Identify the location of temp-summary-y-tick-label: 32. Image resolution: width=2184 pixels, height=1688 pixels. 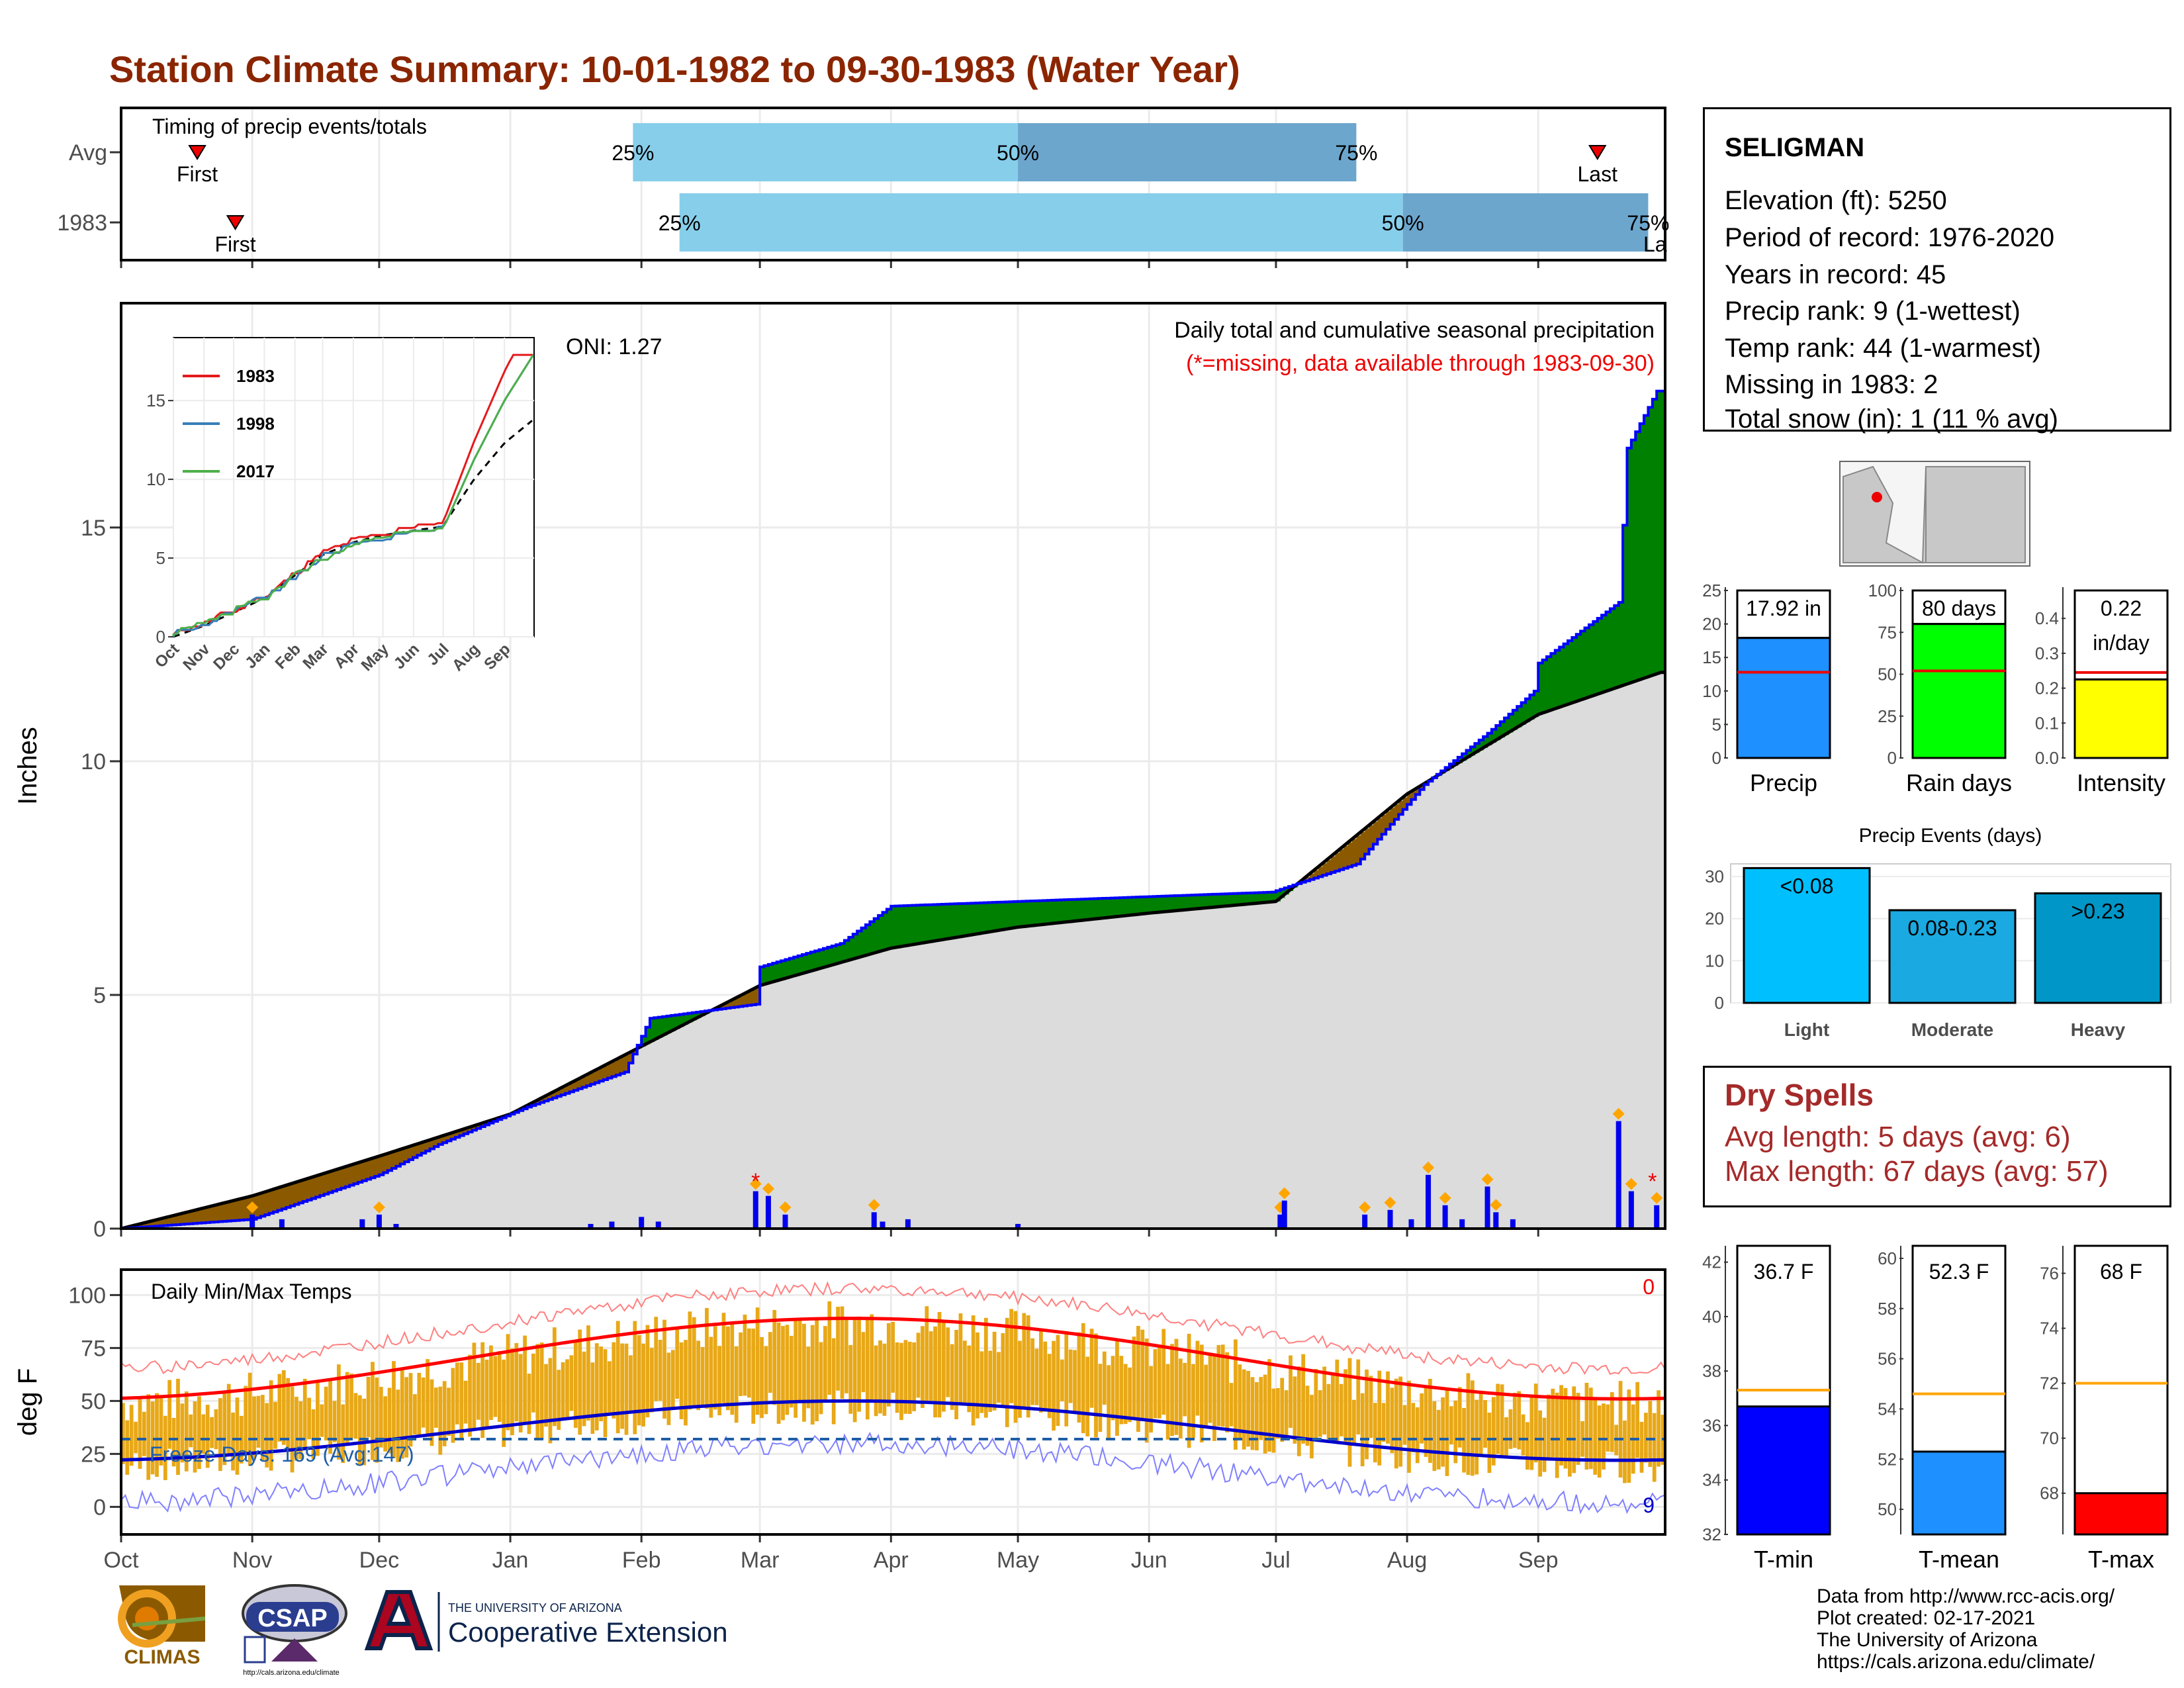
(1712, 1534).